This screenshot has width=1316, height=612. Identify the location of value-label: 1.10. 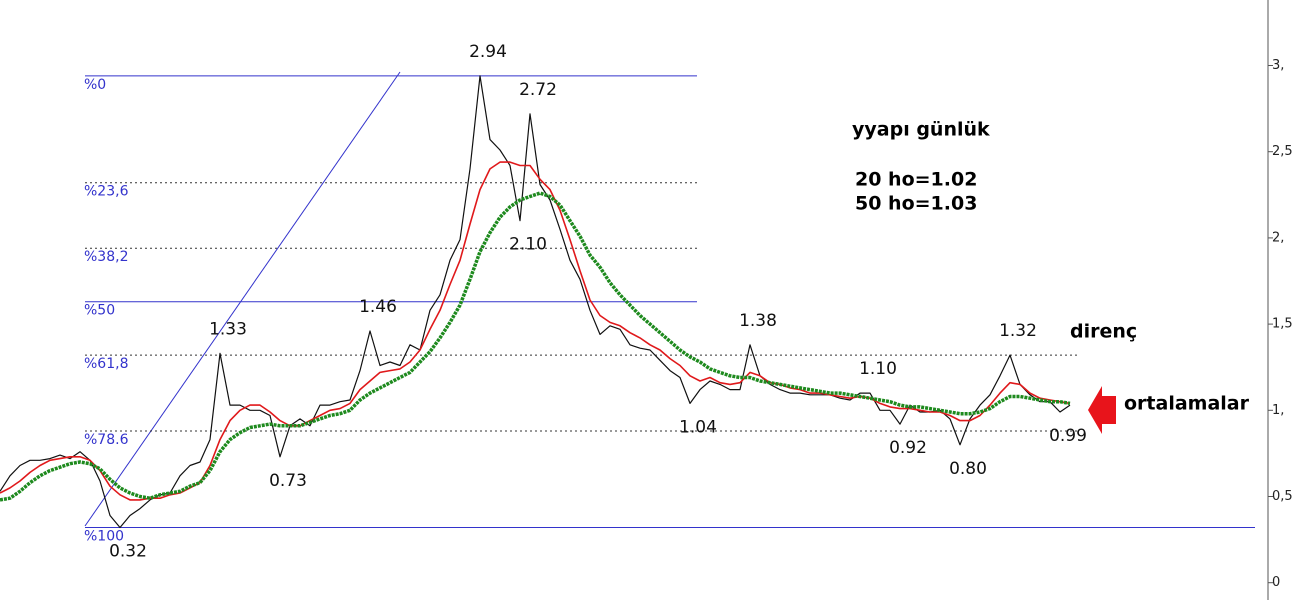
(878, 369).